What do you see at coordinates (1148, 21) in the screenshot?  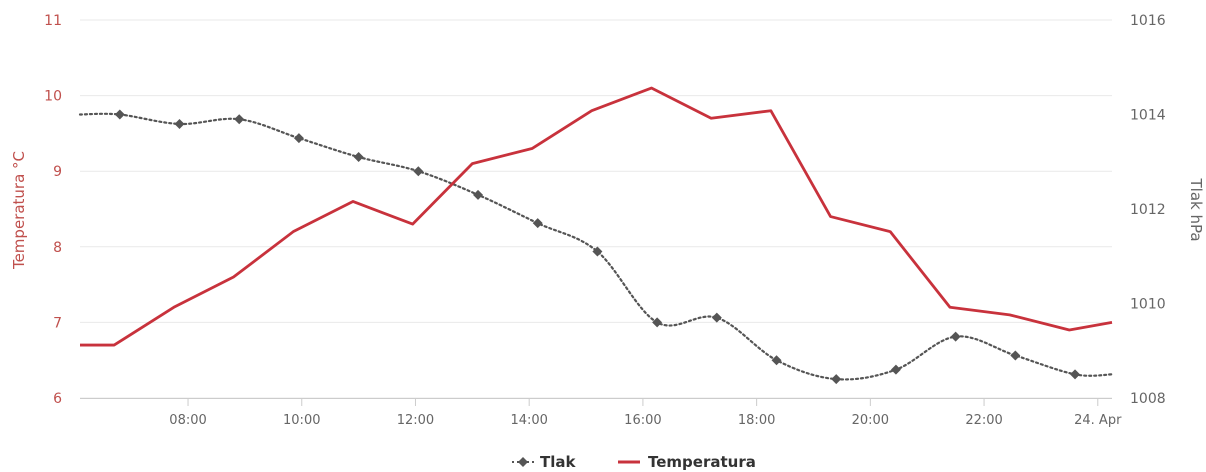 I see `right-tick-label: 1016` at bounding box center [1148, 21].